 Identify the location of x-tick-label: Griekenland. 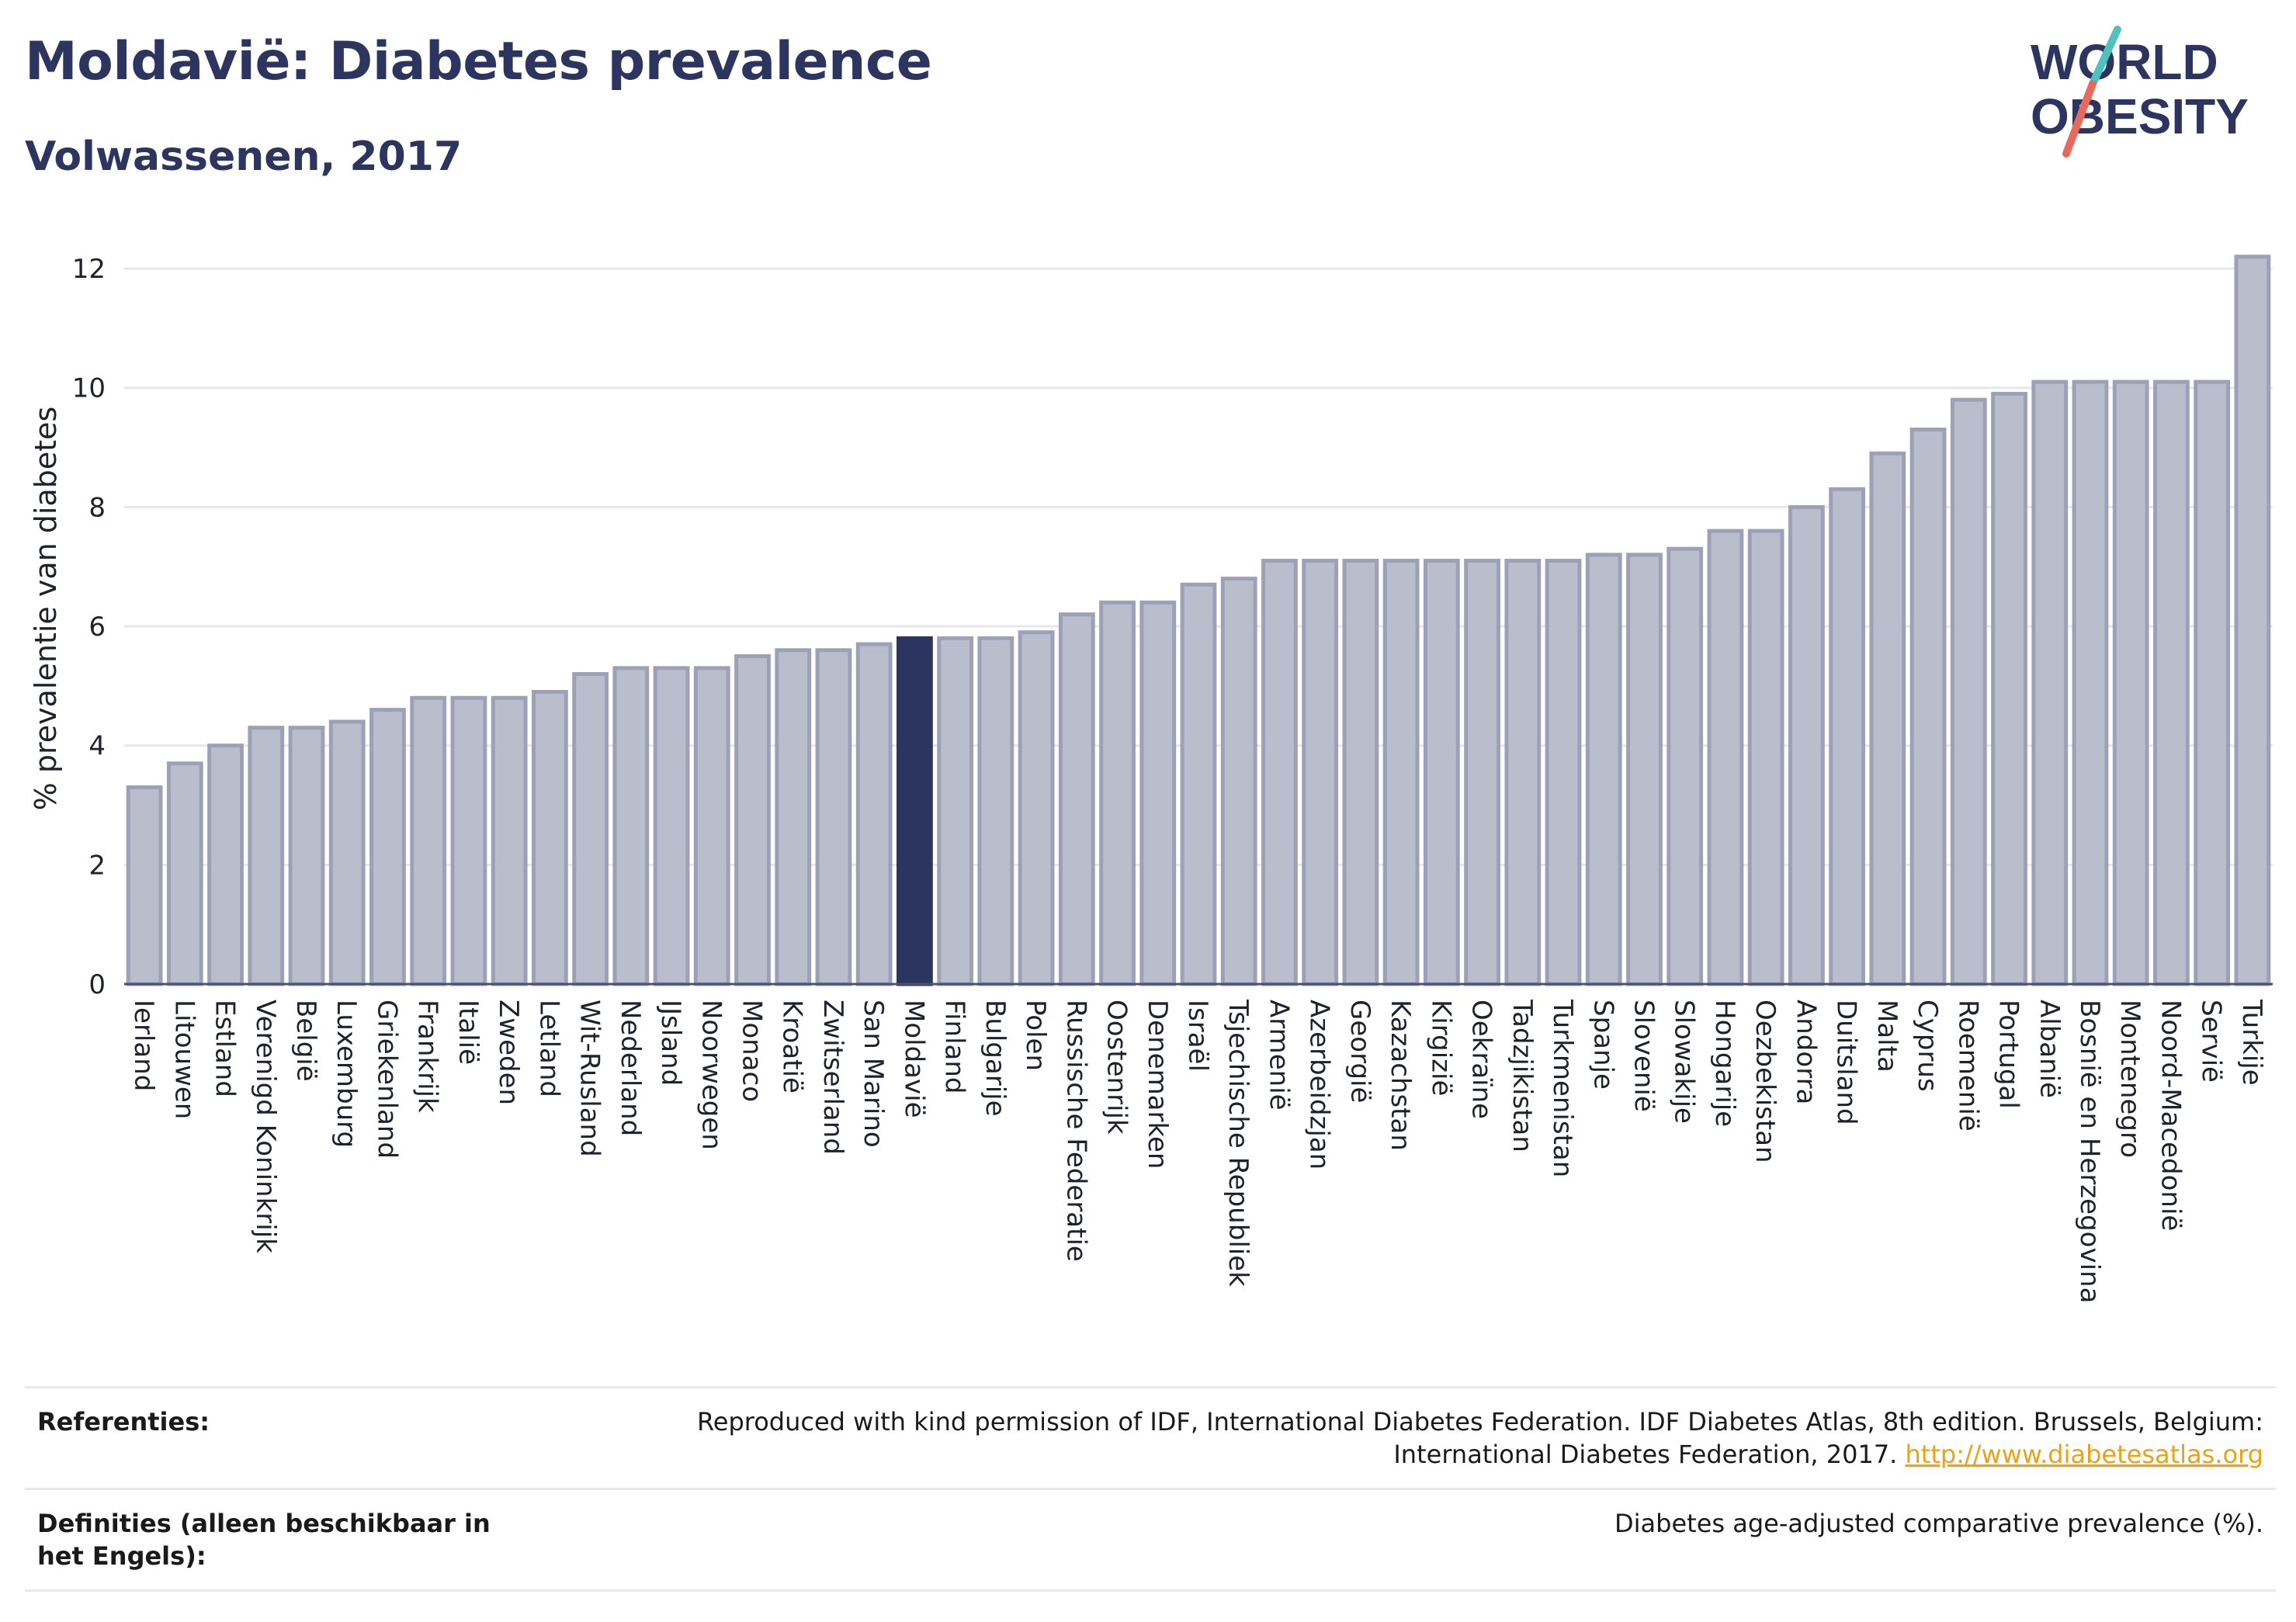
(386, 1079).